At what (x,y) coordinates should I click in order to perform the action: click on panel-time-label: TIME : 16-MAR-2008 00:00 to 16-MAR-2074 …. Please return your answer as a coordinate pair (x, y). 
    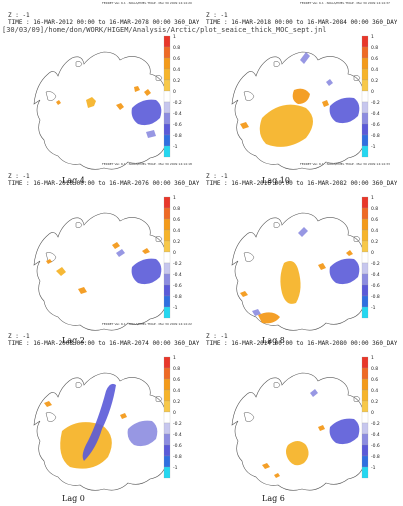
    Looking at the image, I should click on (104, 343).